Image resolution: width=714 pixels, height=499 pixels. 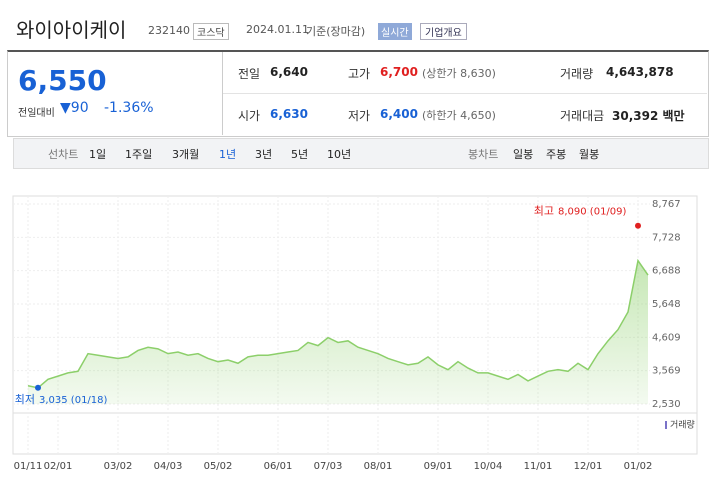 I want to click on volume-legend-swatch, so click(x=666, y=425).